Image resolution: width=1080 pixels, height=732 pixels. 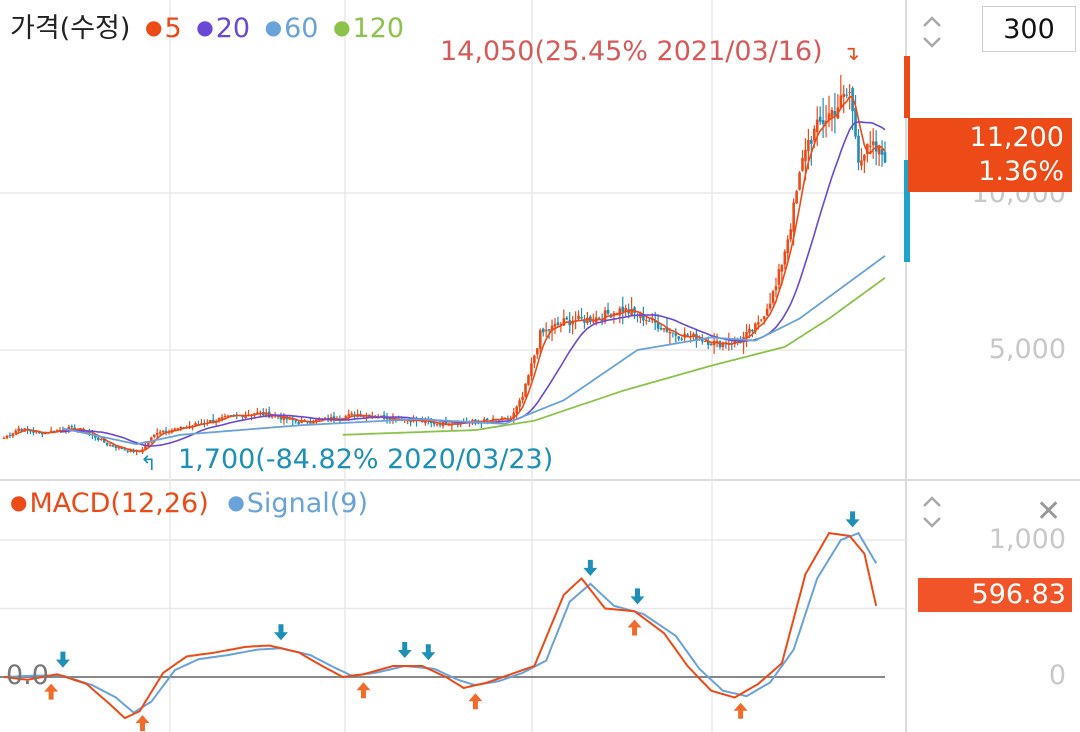 What do you see at coordinates (995, 595) in the screenshot?
I see `macd-value-badge: 596.83` at bounding box center [995, 595].